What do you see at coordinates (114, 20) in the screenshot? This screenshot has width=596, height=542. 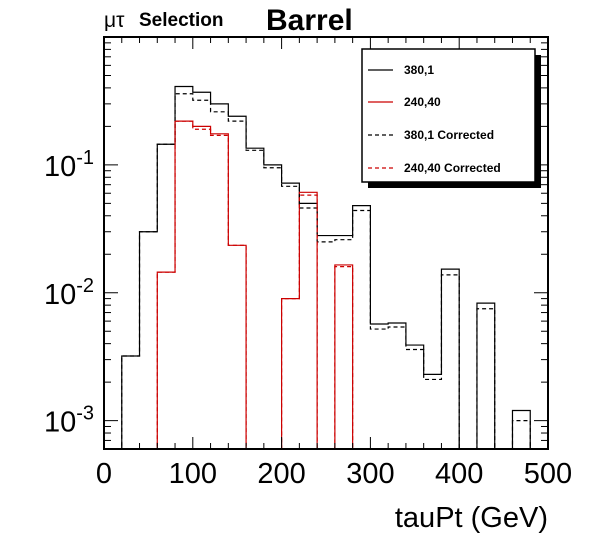 I see `title-symbol: μτ` at bounding box center [114, 20].